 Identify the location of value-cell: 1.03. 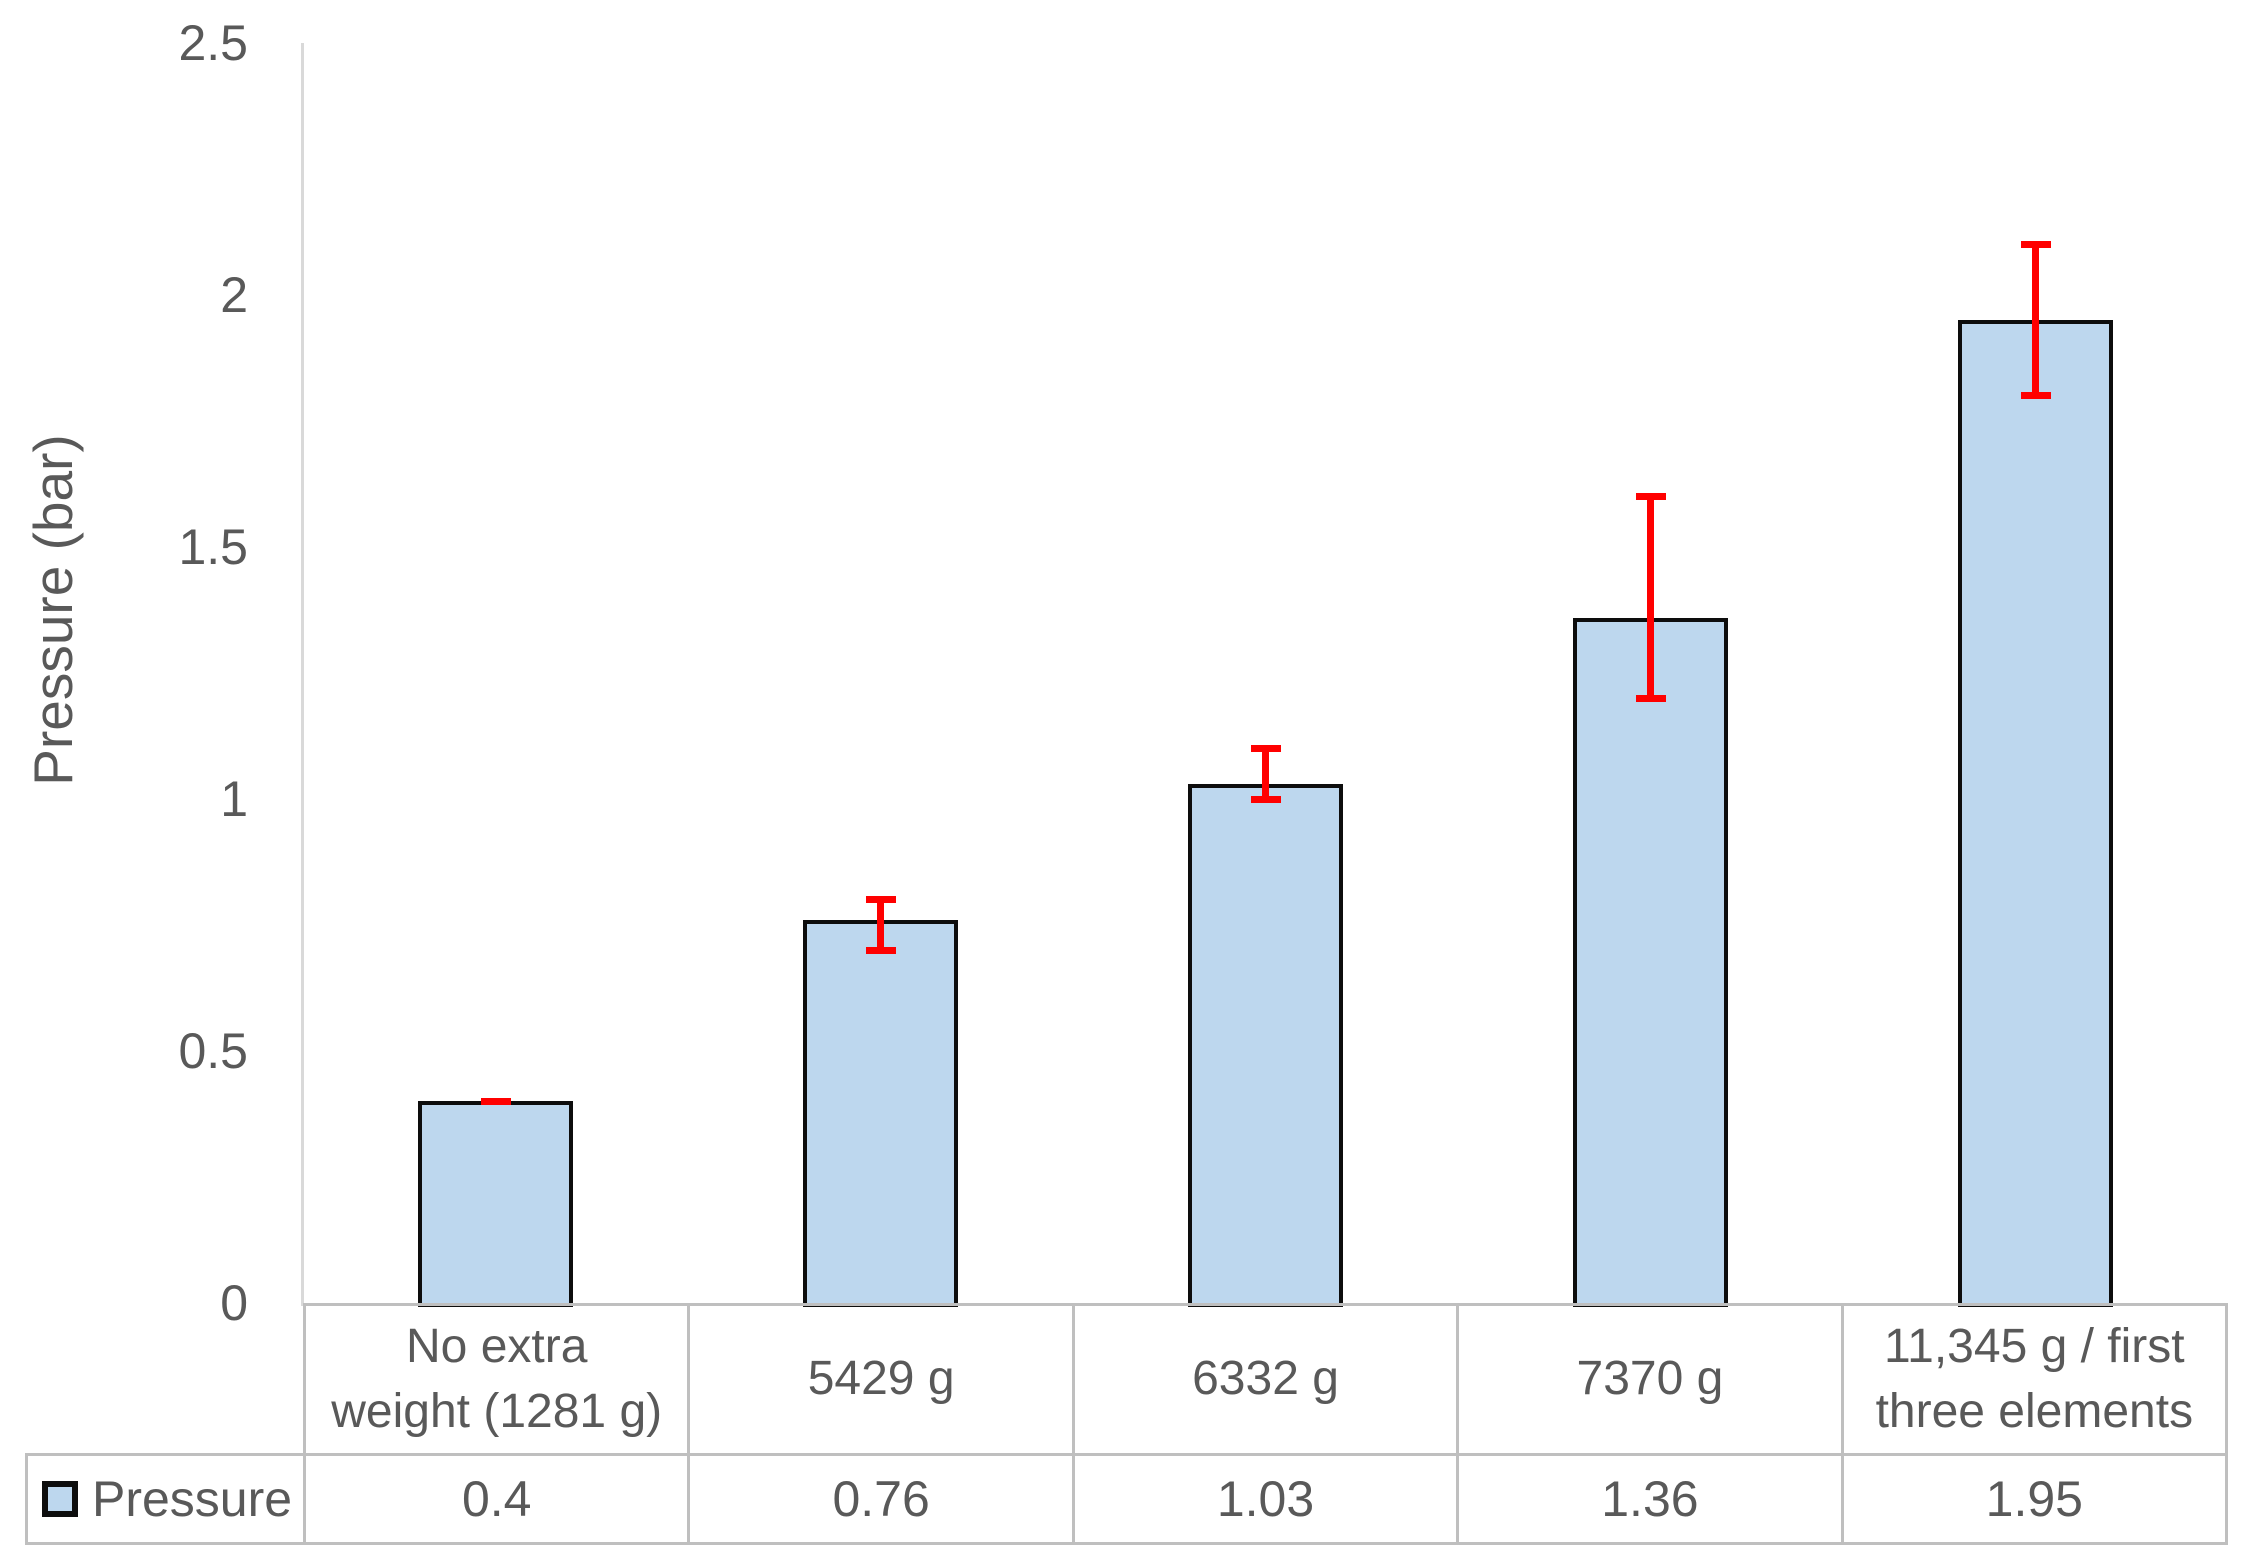
(1267, 1499).